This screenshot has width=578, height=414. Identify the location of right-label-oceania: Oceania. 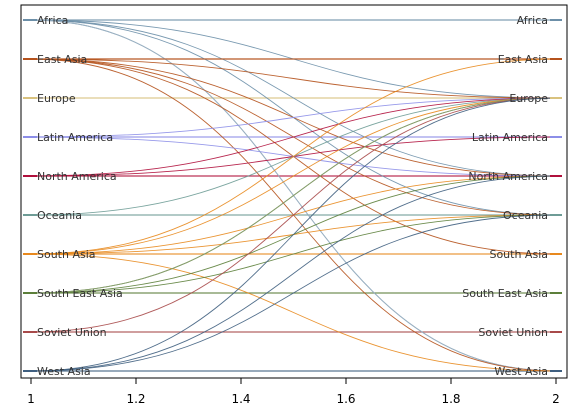
(525, 215).